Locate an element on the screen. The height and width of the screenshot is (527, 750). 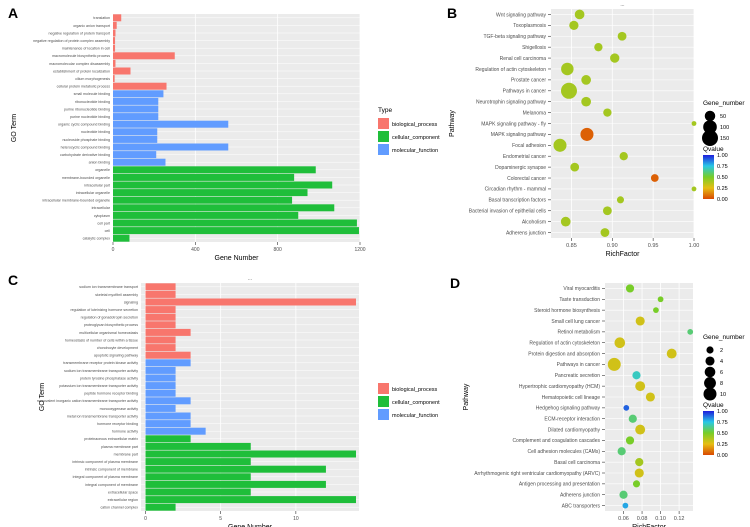
y-tick-label-D-3: Small cell lung cancer is located at coordinates (575, 322).